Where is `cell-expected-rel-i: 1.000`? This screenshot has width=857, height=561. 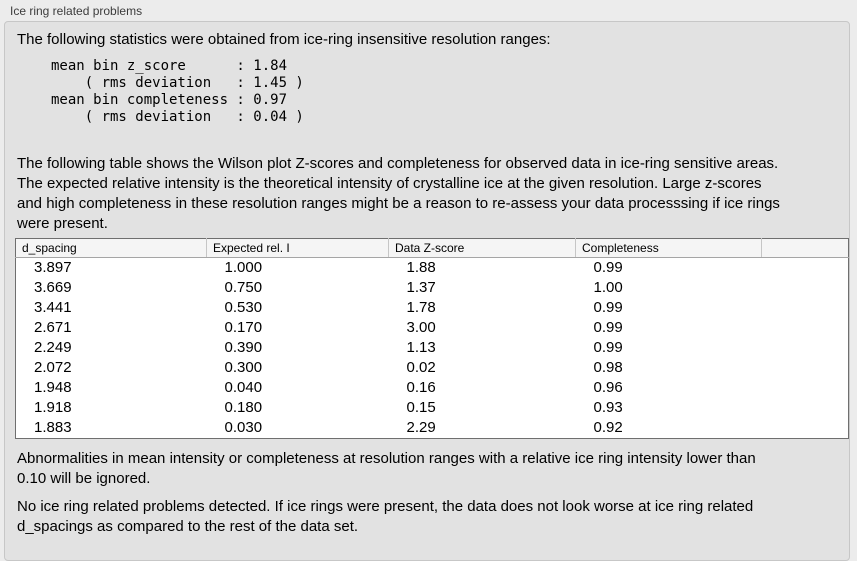
cell-expected-rel-i: 1.000 is located at coordinates (243, 267).